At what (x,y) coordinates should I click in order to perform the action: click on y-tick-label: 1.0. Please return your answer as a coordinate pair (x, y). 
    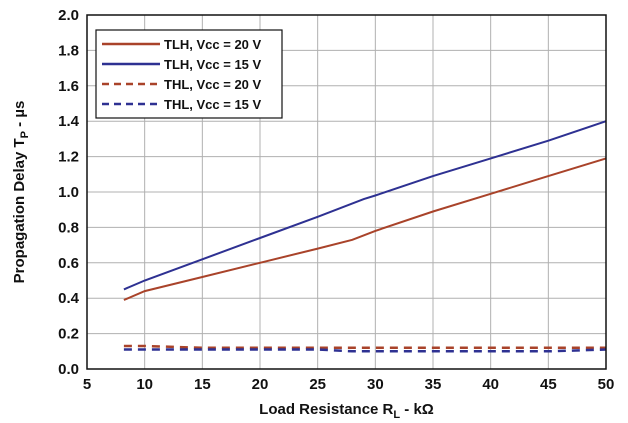
    Looking at the image, I should click on (68, 192).